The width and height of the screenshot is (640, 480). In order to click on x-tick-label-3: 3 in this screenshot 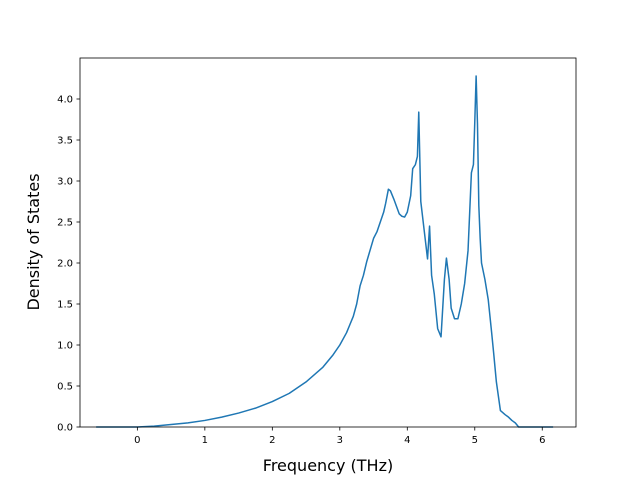, I will do `click(340, 440)`.